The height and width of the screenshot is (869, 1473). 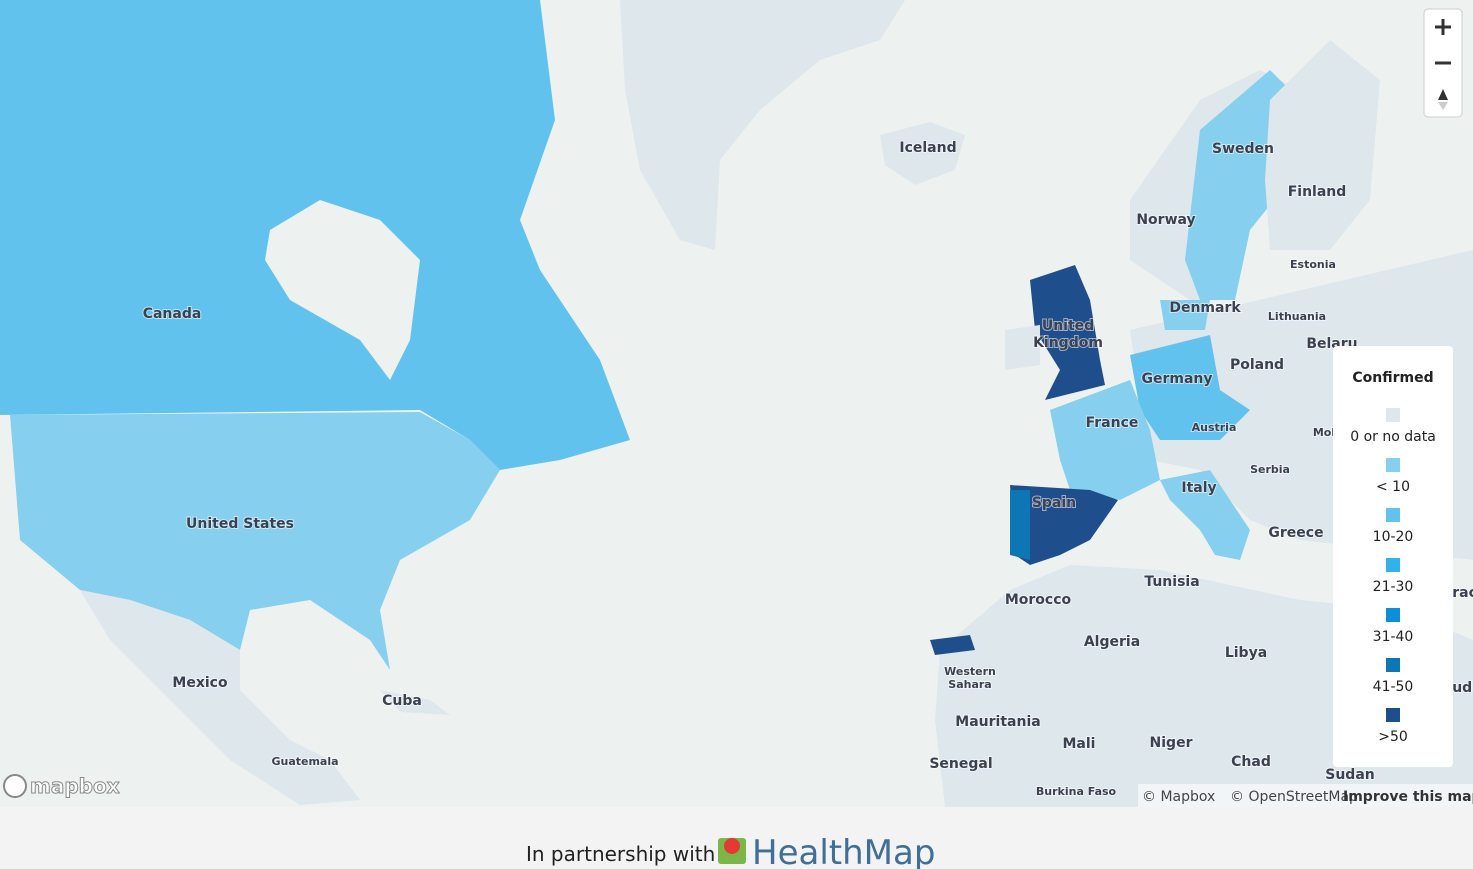 I want to click on footer-text: In partnership with, so click(x=620, y=854).